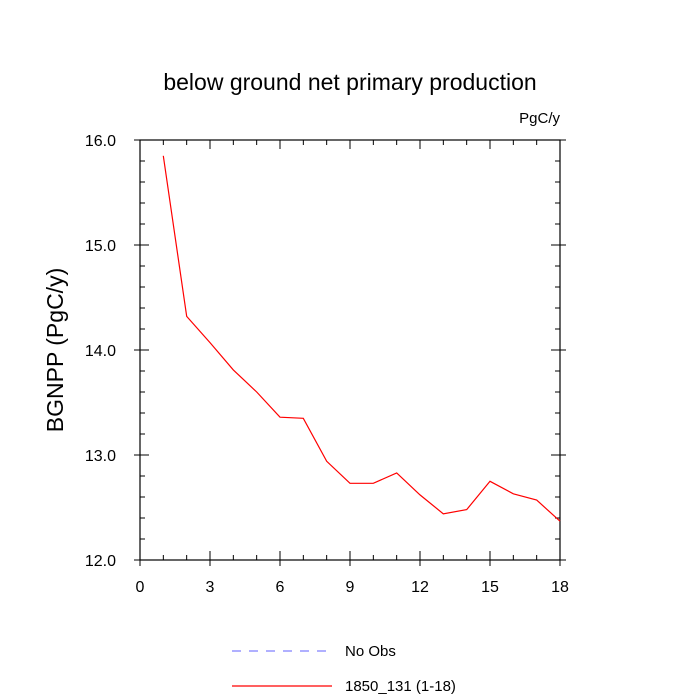 The width and height of the screenshot is (700, 700). What do you see at coordinates (100, 246) in the screenshot?
I see `y-tick-label: 15.0` at bounding box center [100, 246].